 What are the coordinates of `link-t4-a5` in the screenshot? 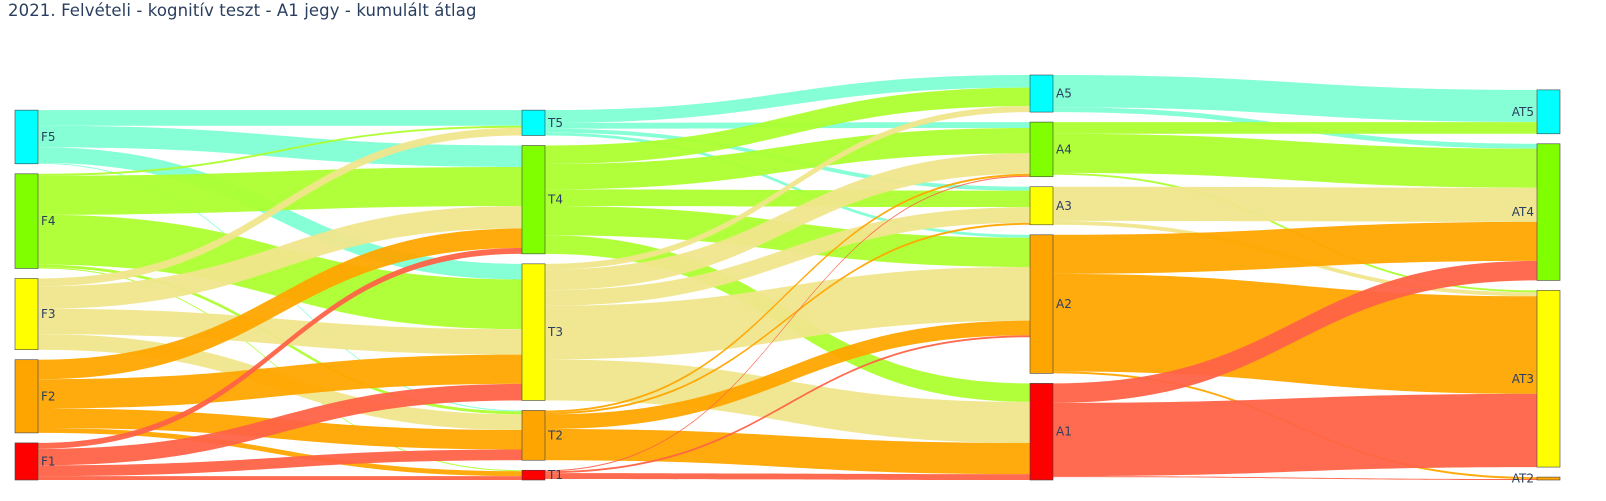 It's located at (787, 126).